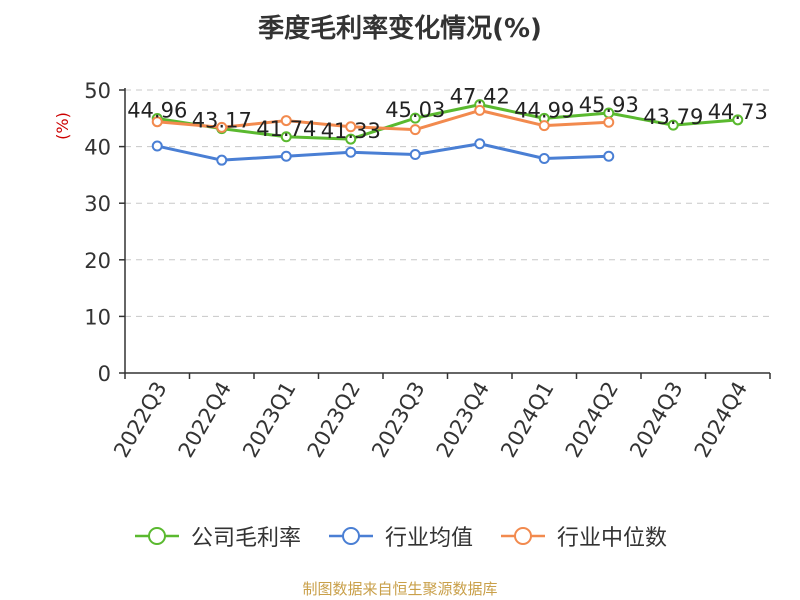  Describe the element at coordinates (415, 110) in the screenshot. I see `data-label: 45.03` at that location.